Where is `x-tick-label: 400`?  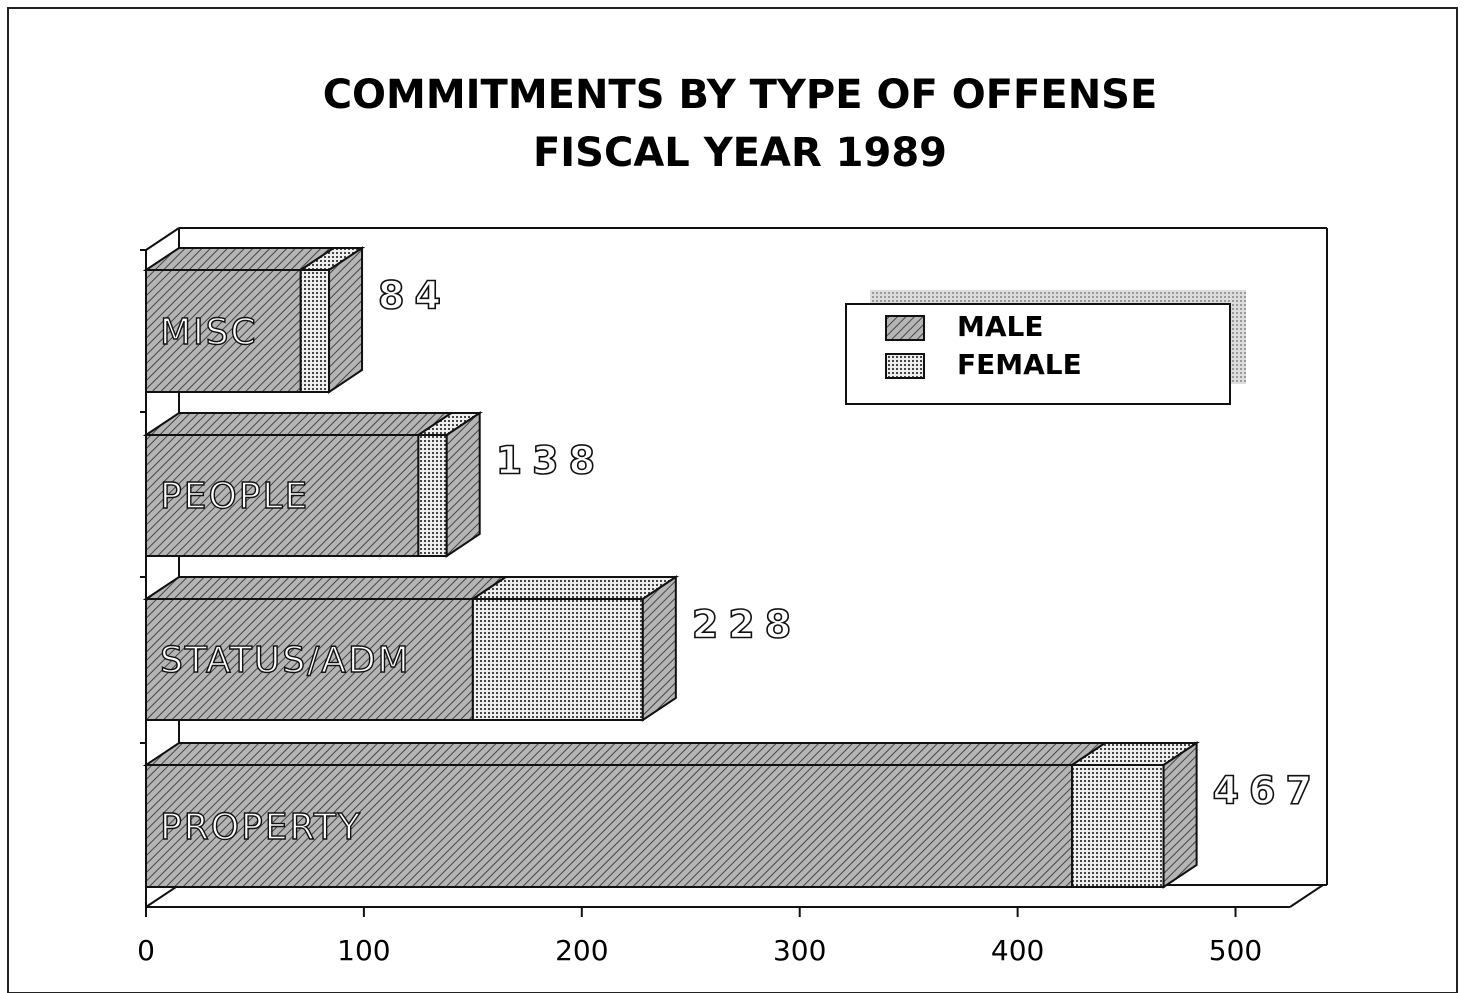 x-tick-label: 400 is located at coordinates (1017, 950).